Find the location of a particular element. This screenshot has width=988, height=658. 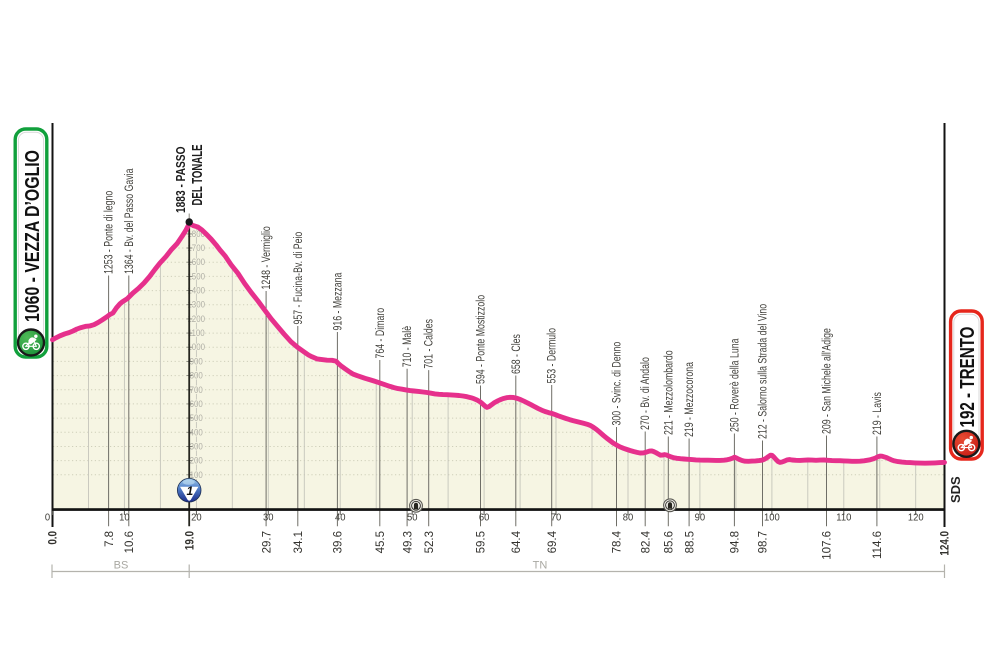

svg-text: TN is located at coordinates (540, 566).